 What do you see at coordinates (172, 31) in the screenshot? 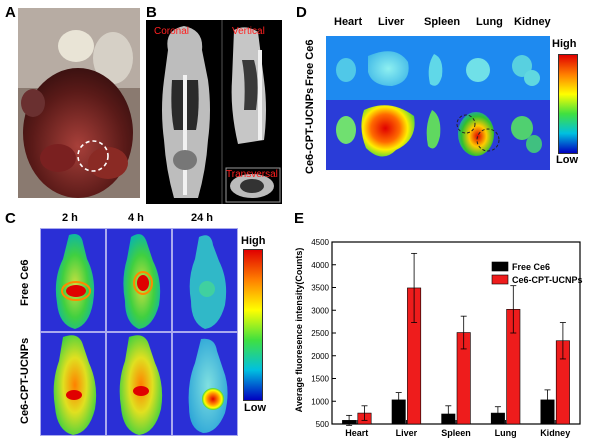
I see `coronal-label: Coronal` at bounding box center [172, 31].